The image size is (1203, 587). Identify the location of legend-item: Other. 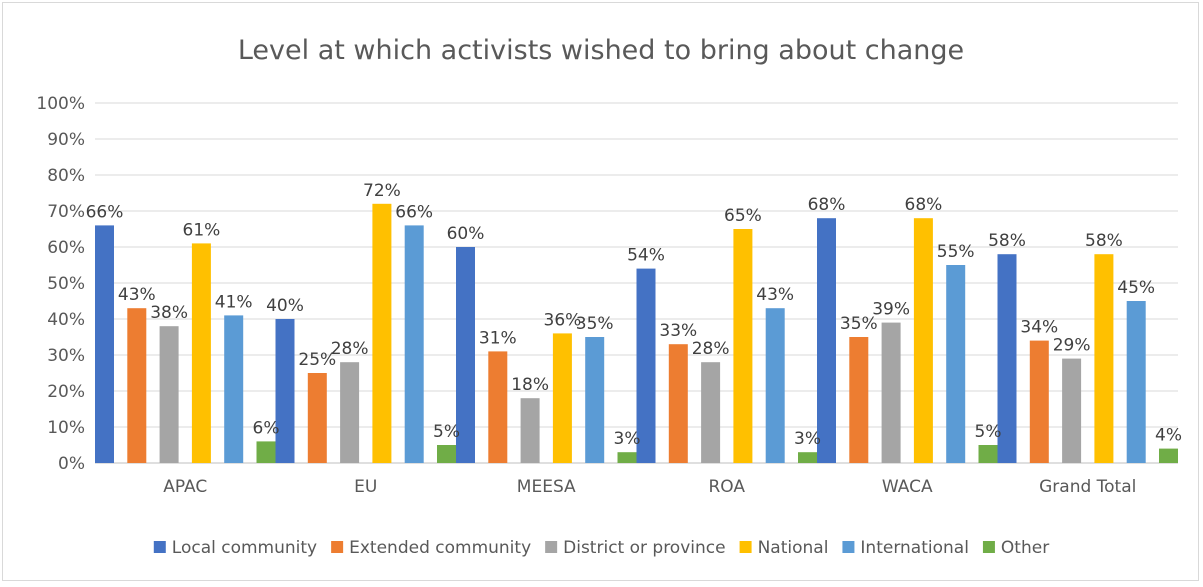
(1015, 548).